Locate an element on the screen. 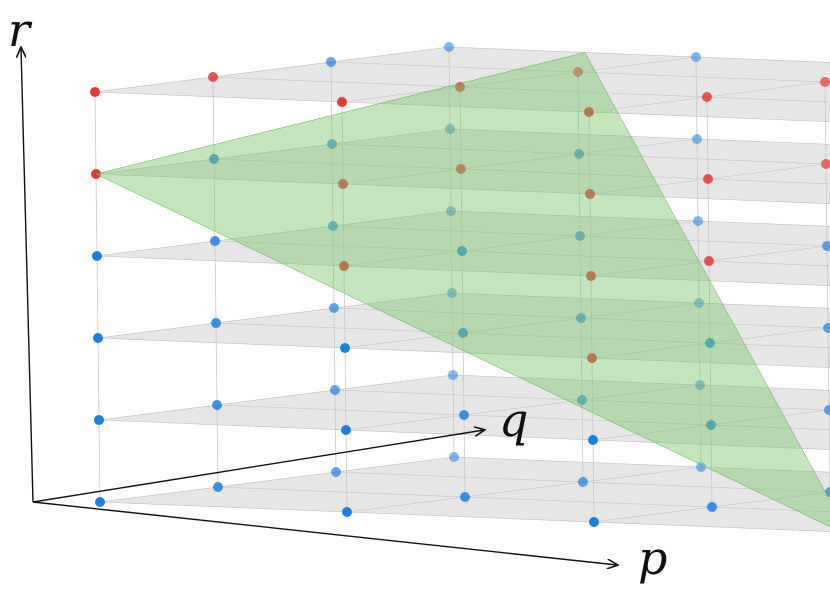 The width and height of the screenshot is (830, 602). q-axis-label: q is located at coordinates (513, 420).